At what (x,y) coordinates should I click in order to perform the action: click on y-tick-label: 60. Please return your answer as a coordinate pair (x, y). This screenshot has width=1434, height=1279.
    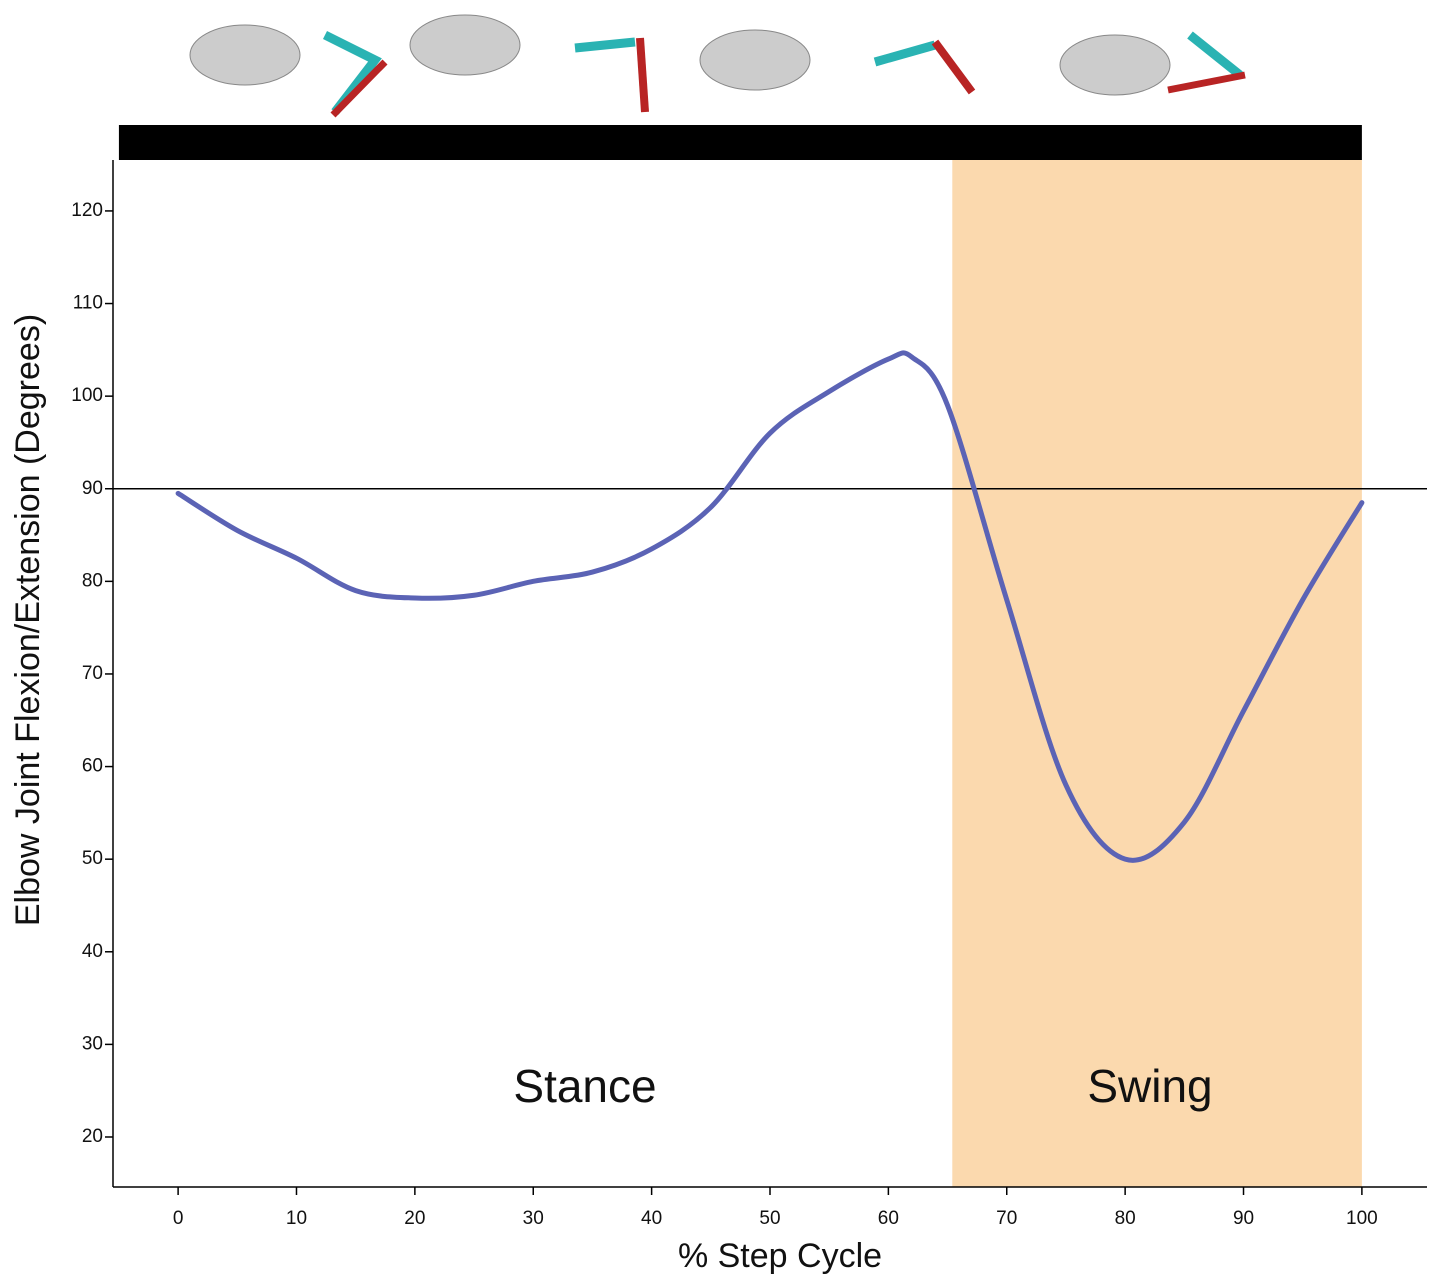
    Looking at the image, I should click on (92, 766).